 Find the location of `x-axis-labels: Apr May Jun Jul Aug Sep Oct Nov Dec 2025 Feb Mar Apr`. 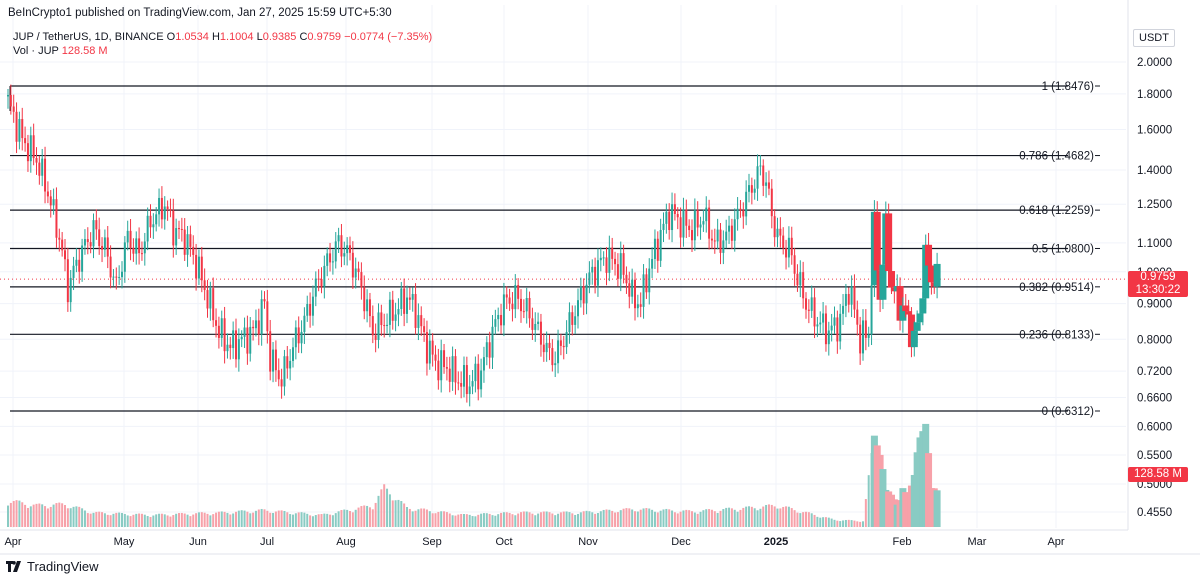

x-axis-labels: Apr May Jun Jul Aug Sep Oct Nov Dec 2025 Feb Mar Apr is located at coordinates (534, 542).